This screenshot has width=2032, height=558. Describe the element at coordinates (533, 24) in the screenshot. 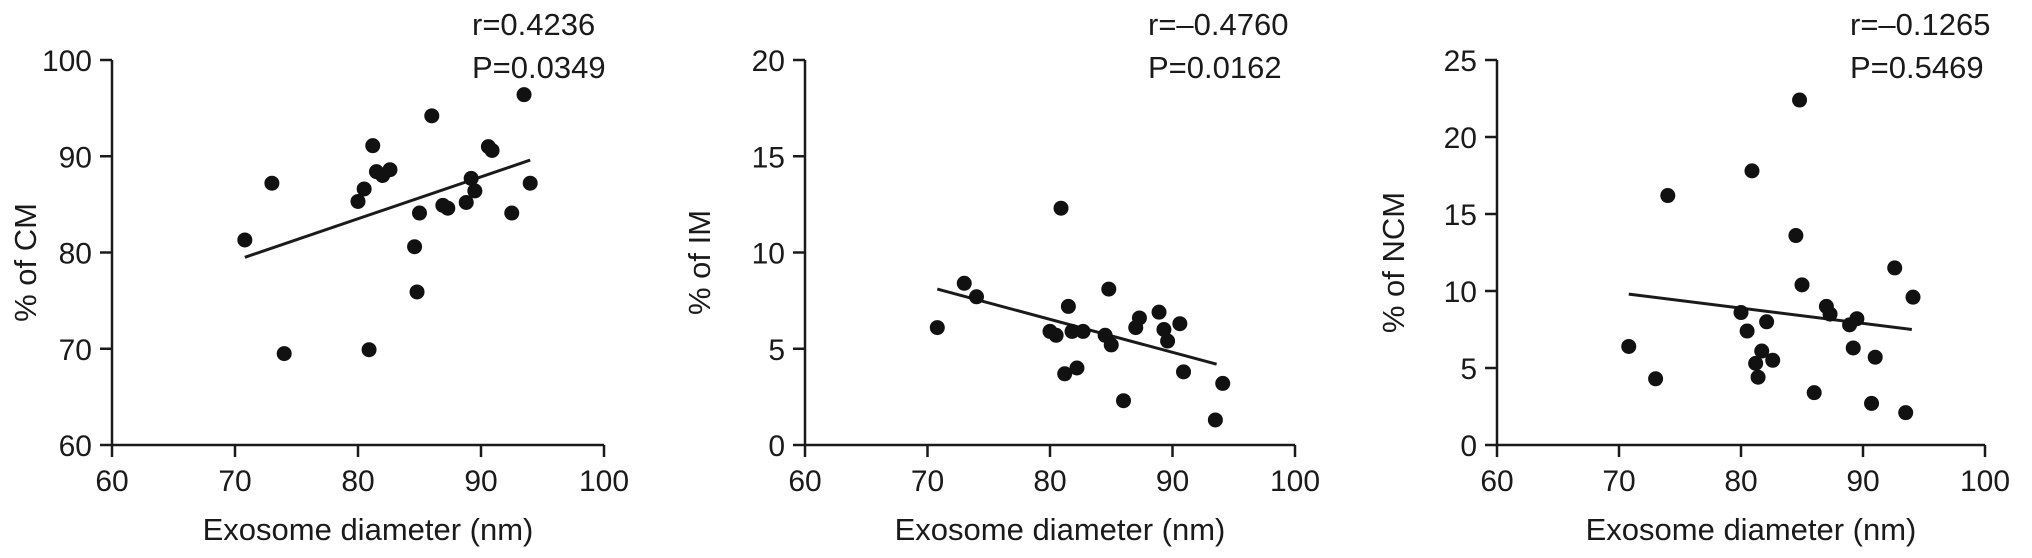

I see `stat-label: r=0.4236` at that location.